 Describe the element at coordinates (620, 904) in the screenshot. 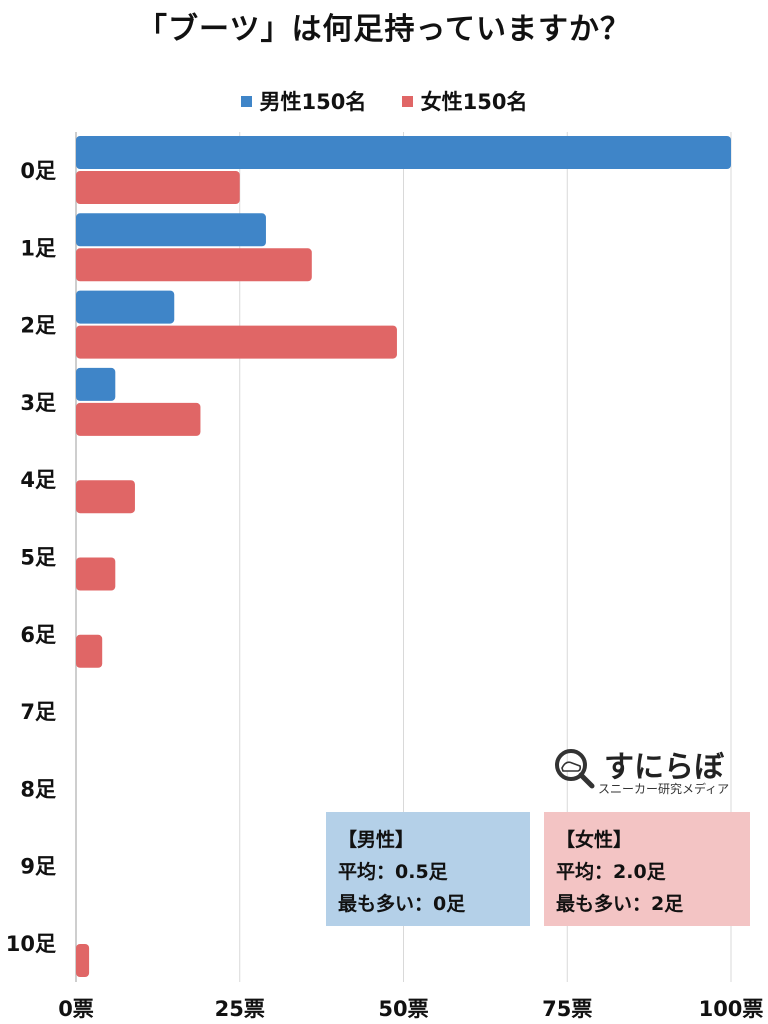

I see `summary-female-mode: 最も多い：2足` at that location.